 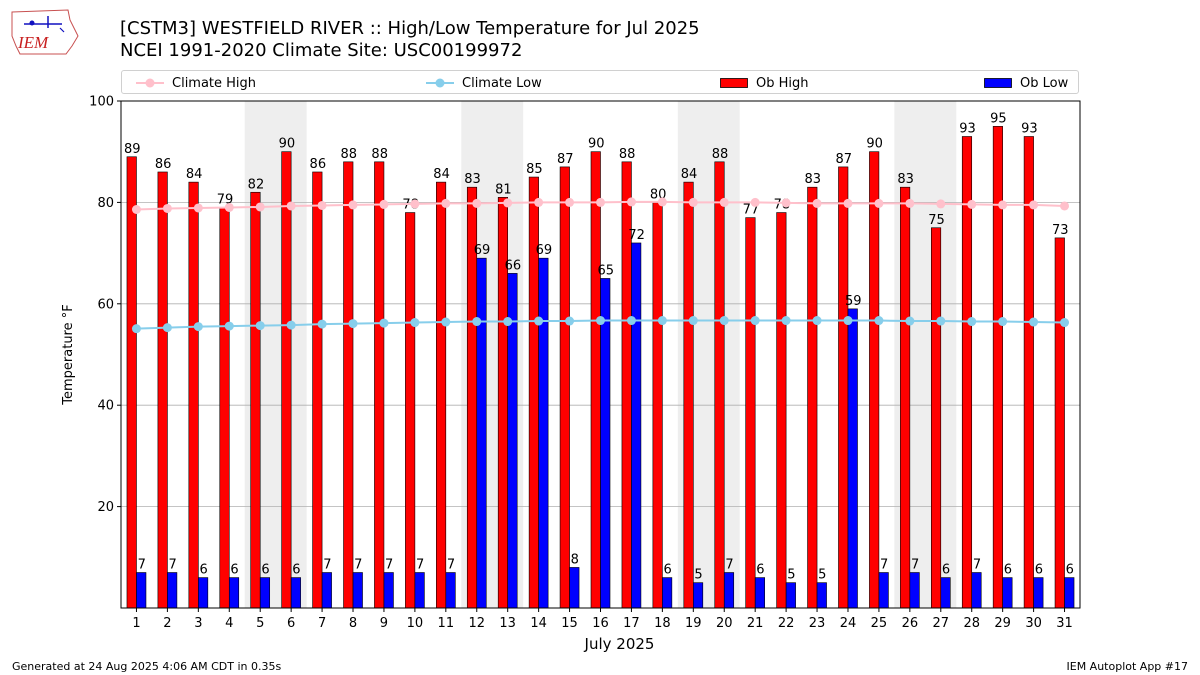 I want to click on xtick-label-15: 15, so click(x=569, y=623).